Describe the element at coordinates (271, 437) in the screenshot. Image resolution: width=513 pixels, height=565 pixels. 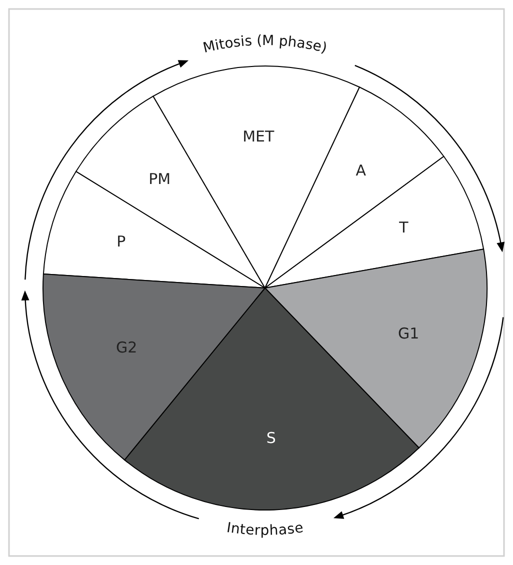
I see `slice-label: S` at that location.